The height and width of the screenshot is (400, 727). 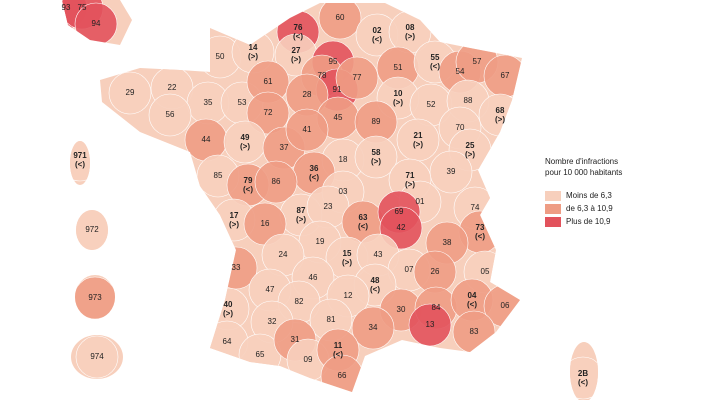 I want to click on department-label: 01, so click(x=420, y=201).